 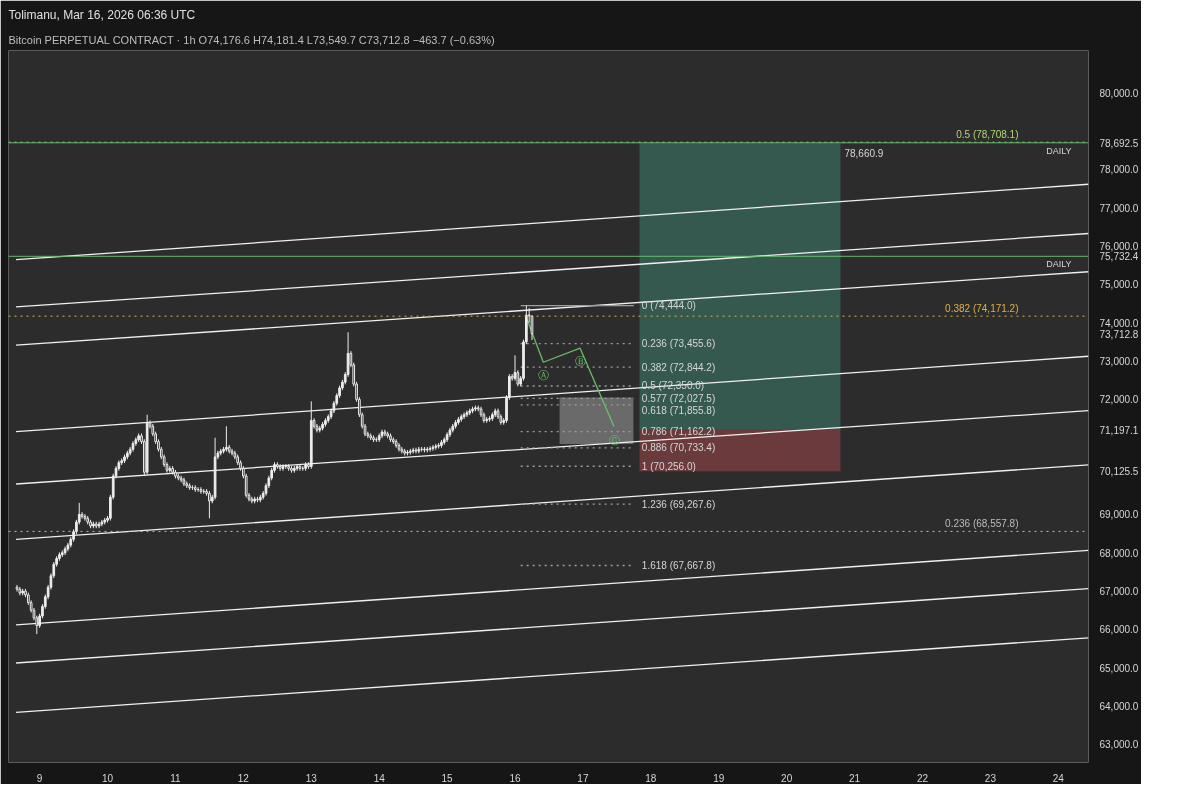 What do you see at coordinates (107, 778) in the screenshot?
I see `x-tick-label: 10` at bounding box center [107, 778].